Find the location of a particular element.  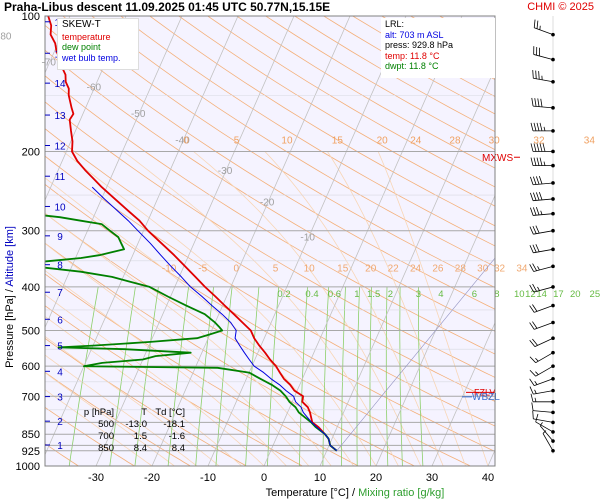

level-table-header: p [hPa] T Td [°C] is located at coordinates (132, 413).